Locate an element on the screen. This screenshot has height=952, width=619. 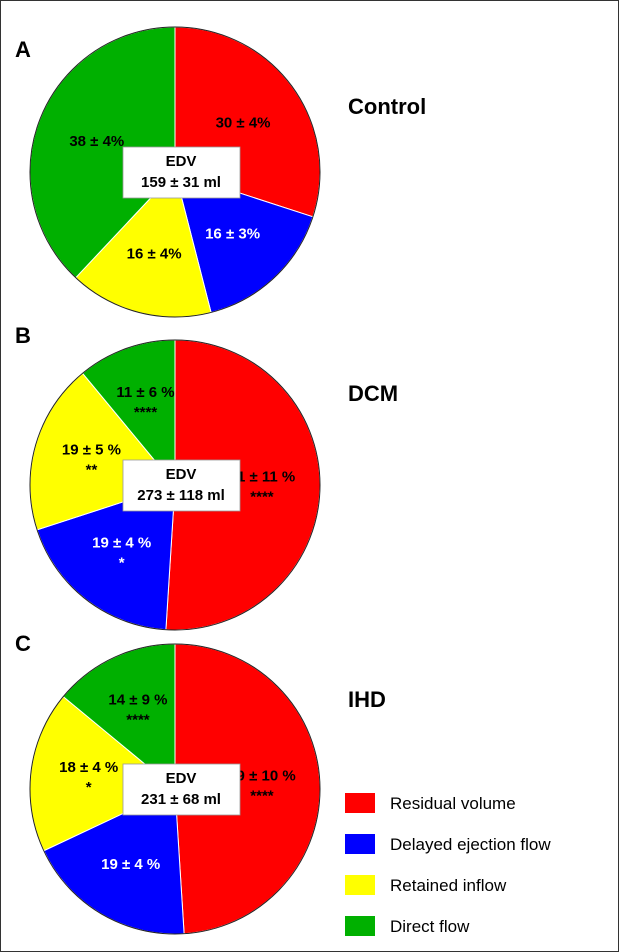
panel-letter: C is located at coordinates (23, 643).